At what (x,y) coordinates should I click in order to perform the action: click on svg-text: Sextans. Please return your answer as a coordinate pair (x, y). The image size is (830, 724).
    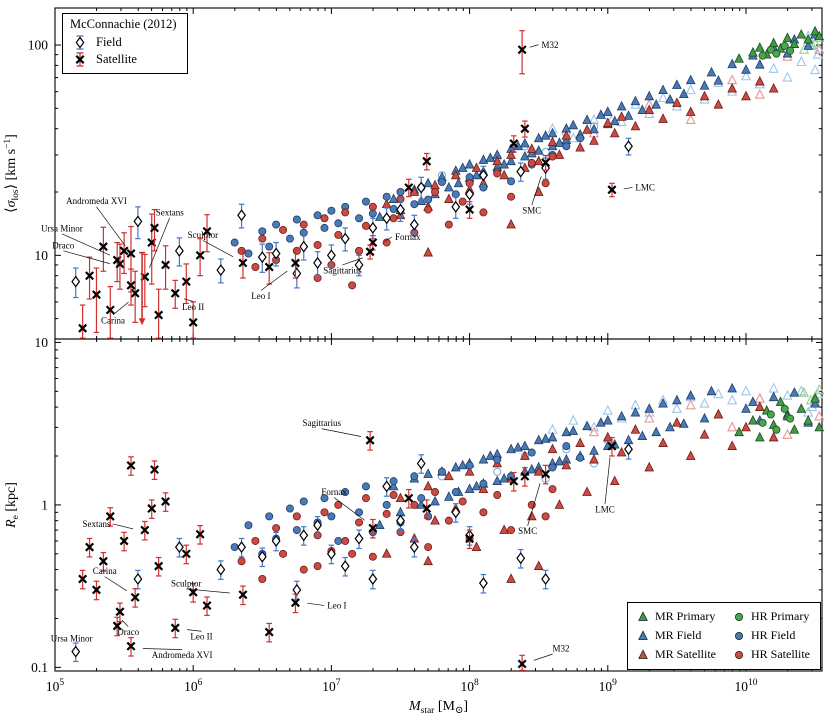
    Looking at the image, I should click on (170, 212).